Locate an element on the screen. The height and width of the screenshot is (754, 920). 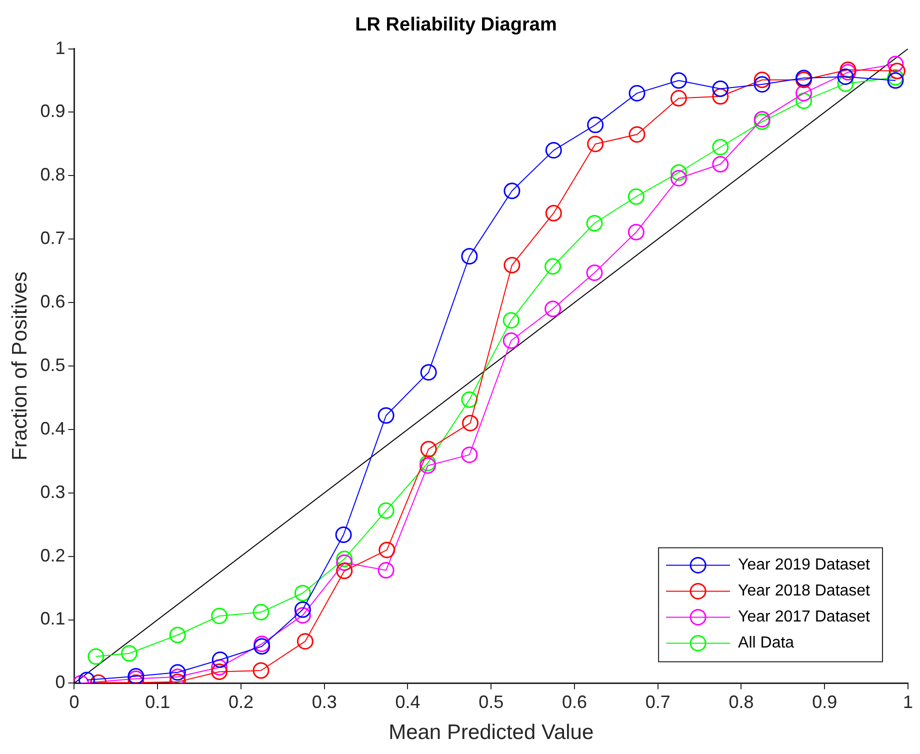
x-tick-label: 1 is located at coordinates (908, 702).